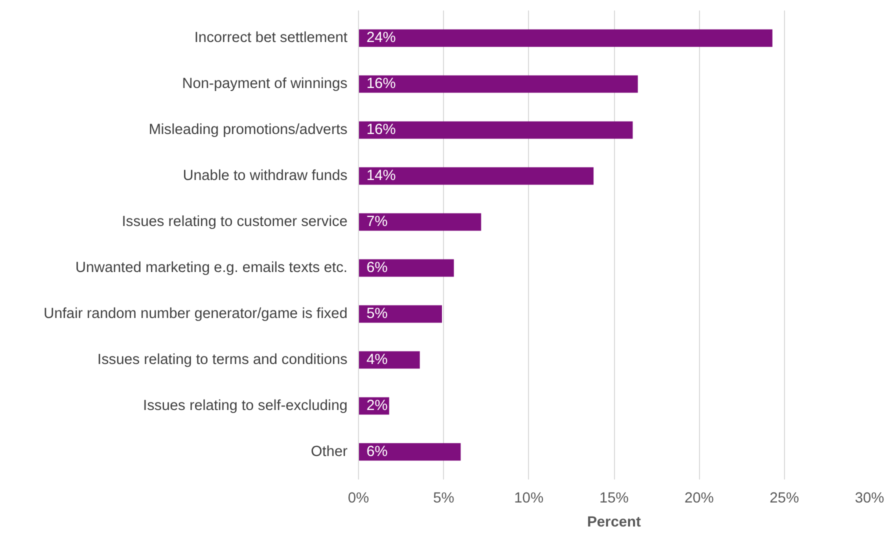  I want to click on y-tick-label: Non-payment of winnings, so click(265, 84).